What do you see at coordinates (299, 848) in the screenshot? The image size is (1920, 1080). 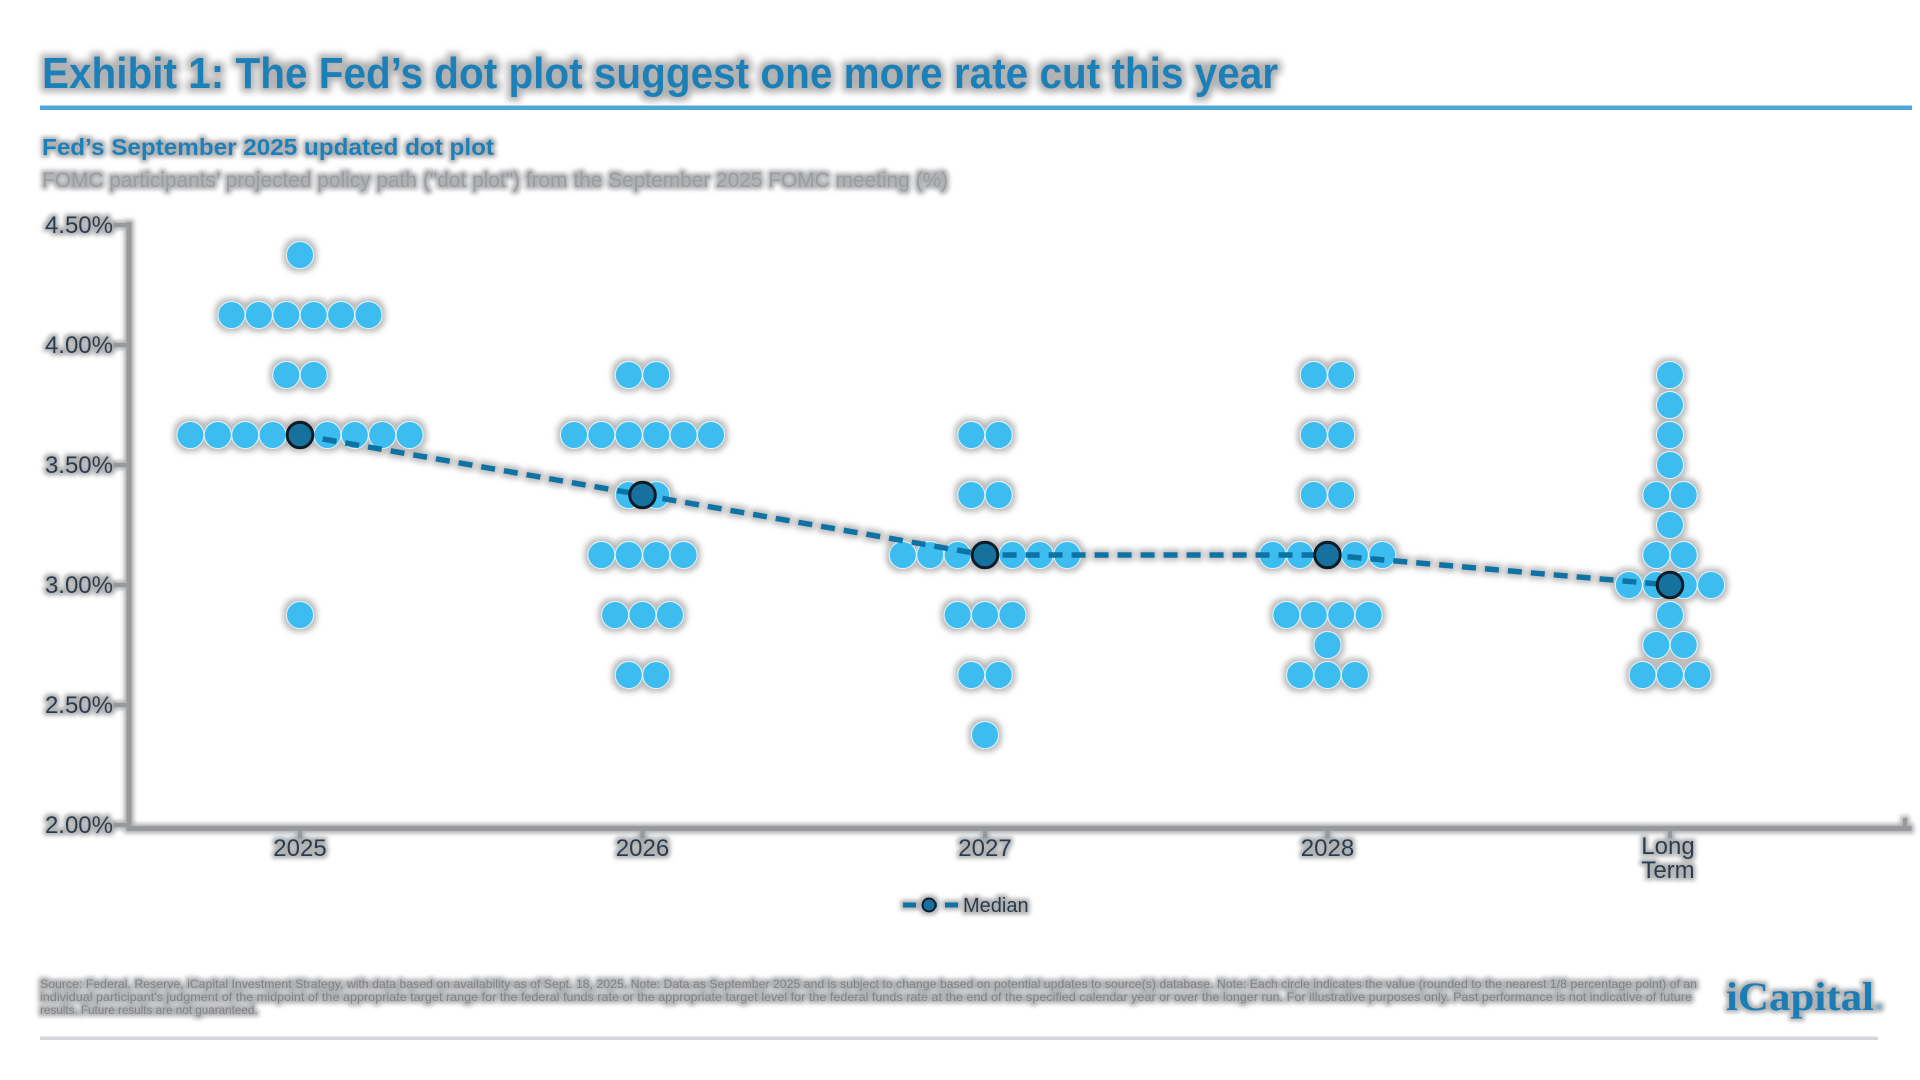 I see `svg-text: 2025` at bounding box center [299, 848].